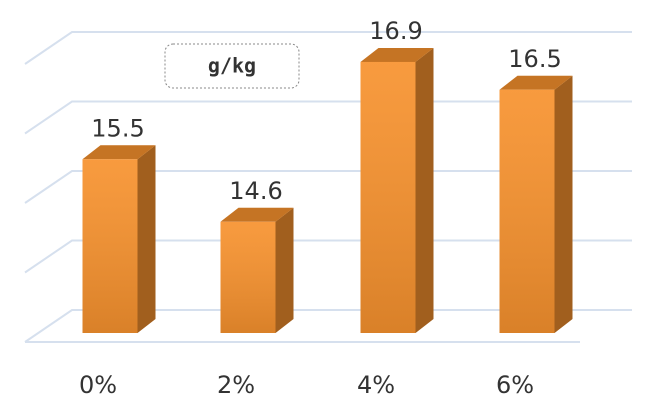  I want to click on x-tick-label: 4%, so click(376, 385).